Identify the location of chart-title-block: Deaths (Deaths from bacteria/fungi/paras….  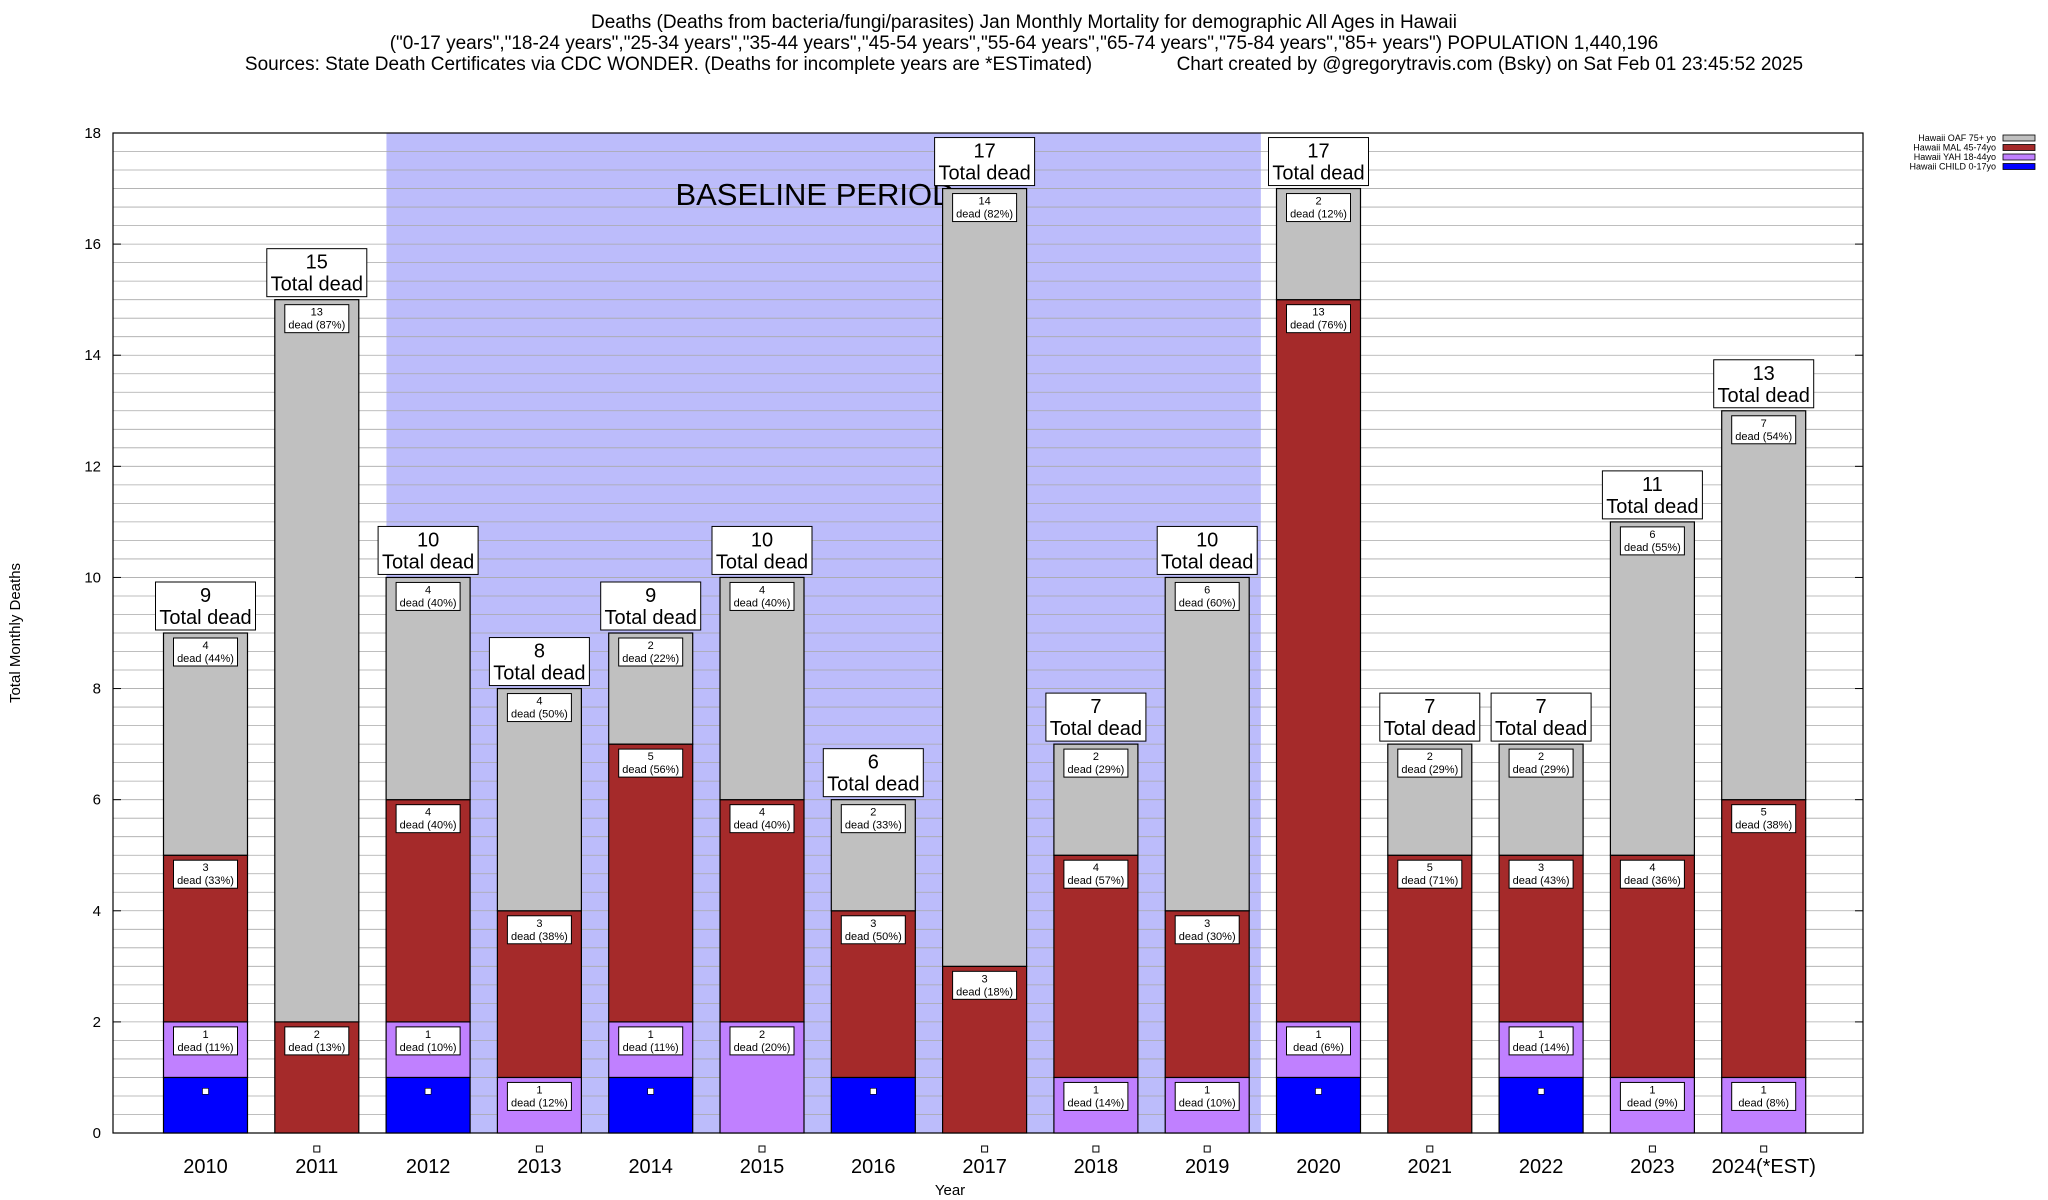
(1024, 43).